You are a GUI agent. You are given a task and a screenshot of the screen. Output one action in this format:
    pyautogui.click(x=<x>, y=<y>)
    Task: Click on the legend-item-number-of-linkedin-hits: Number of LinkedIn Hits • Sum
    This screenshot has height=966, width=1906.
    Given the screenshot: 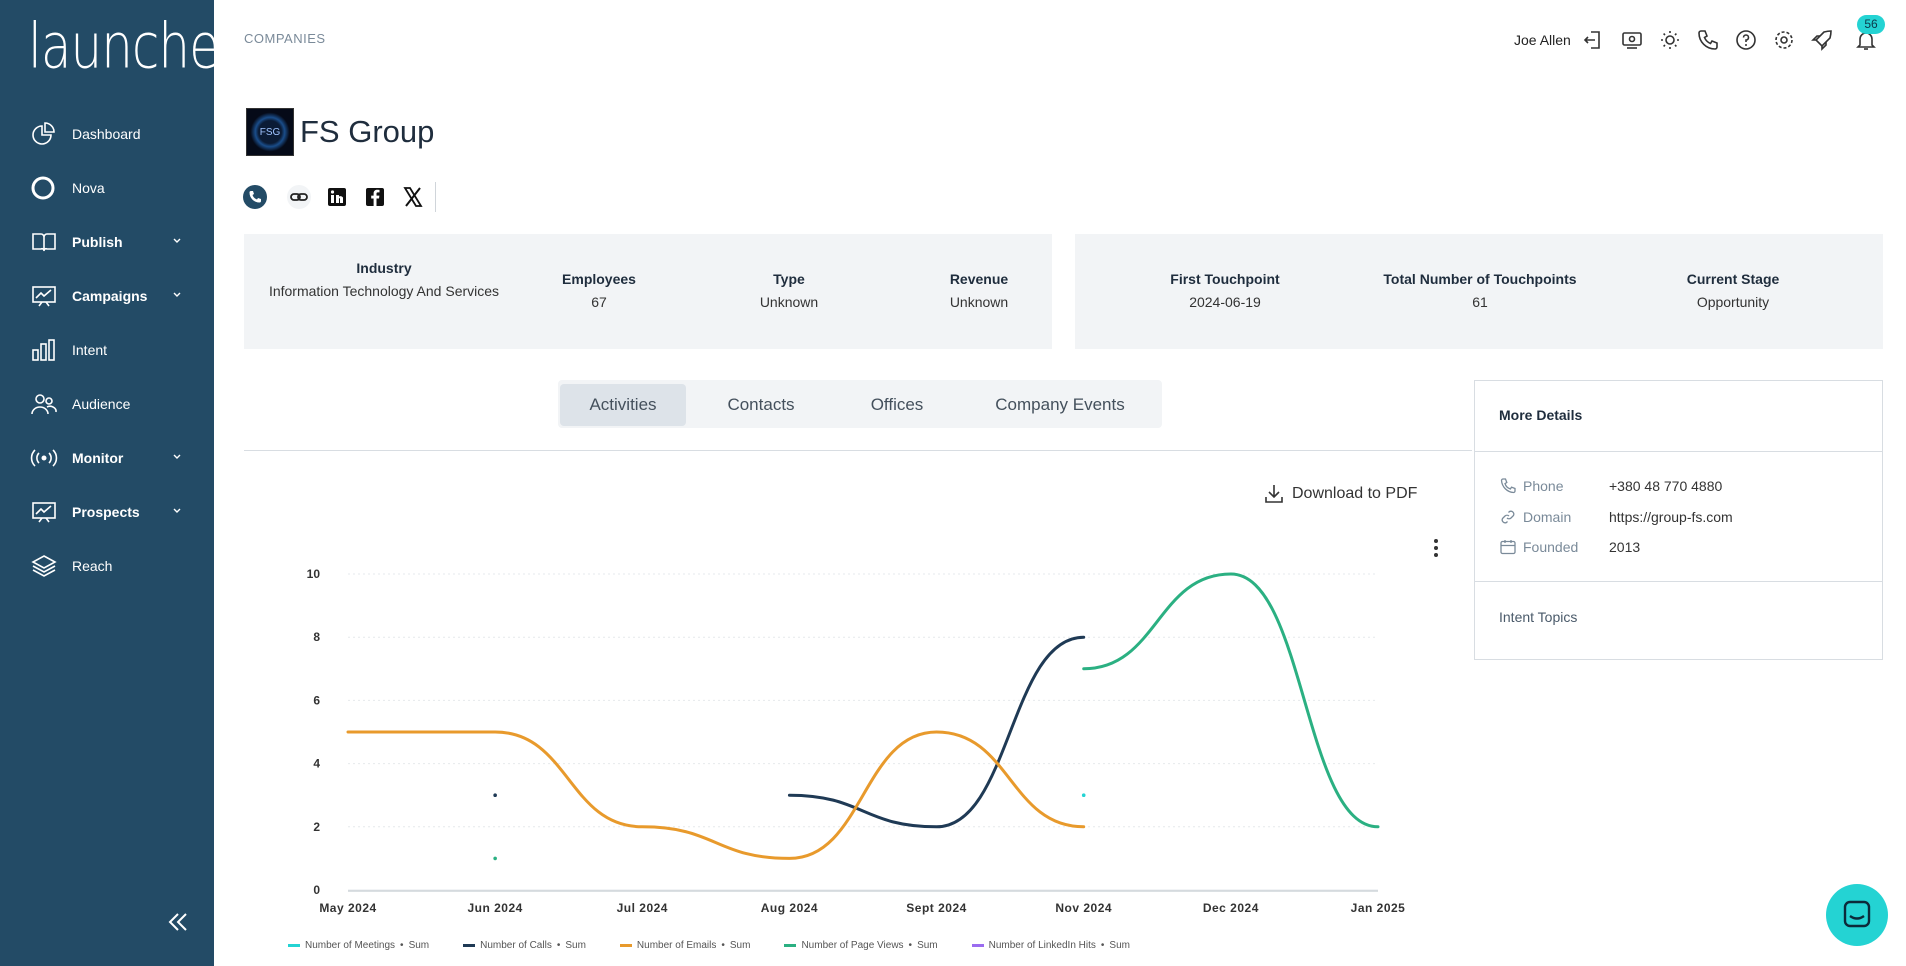 What is the action you would take?
    pyautogui.click(x=1050, y=945)
    